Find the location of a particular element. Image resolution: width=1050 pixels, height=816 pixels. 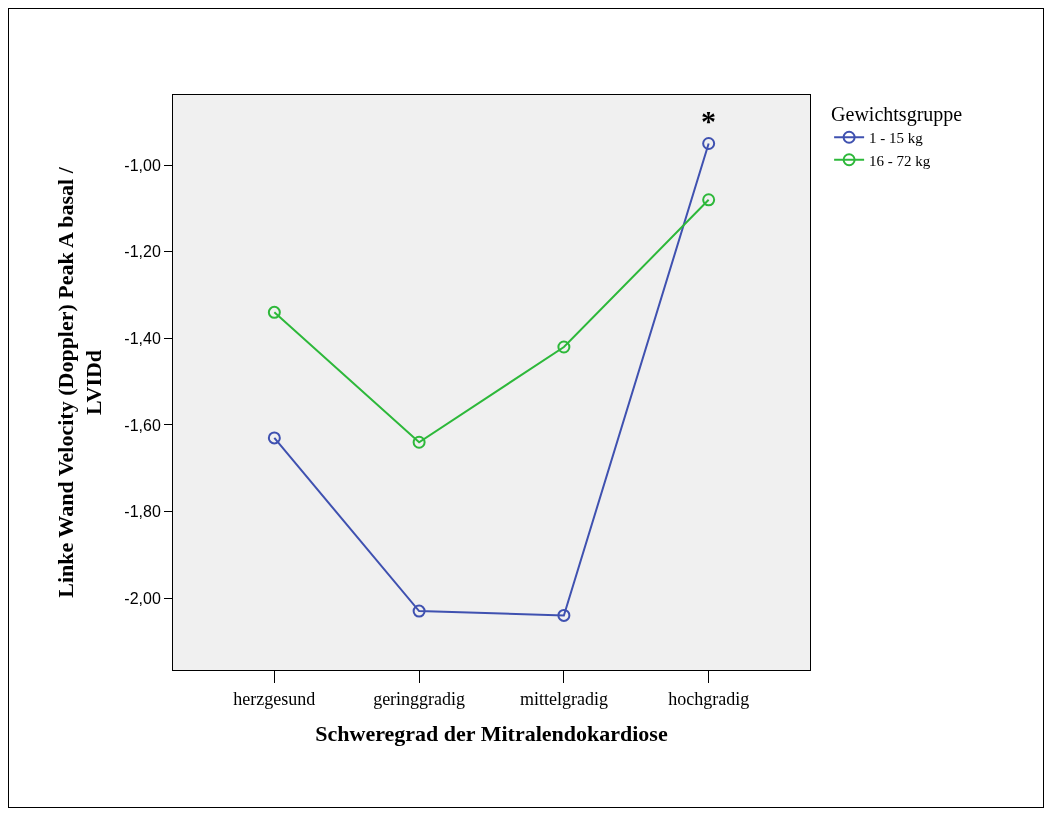

y-tick-label: -1,60 is located at coordinates (142, 425).